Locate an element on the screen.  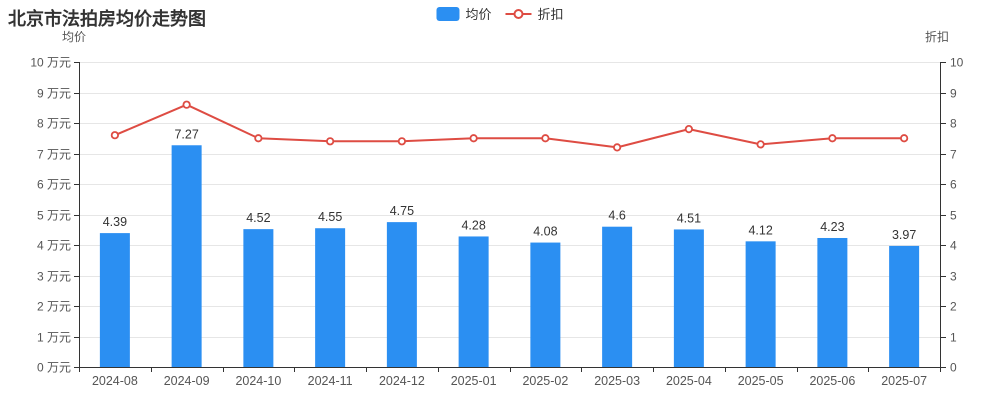
legend-item-discount: 折扣 is located at coordinates (534, 13).